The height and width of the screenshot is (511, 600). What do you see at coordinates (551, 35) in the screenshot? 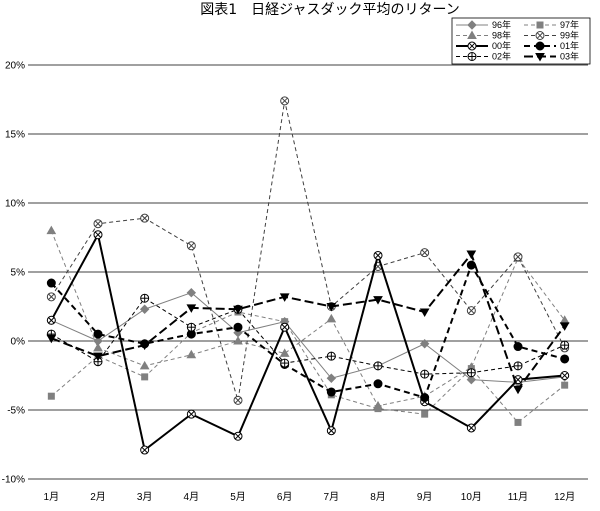
I see `legend-item: 99年` at bounding box center [551, 35].